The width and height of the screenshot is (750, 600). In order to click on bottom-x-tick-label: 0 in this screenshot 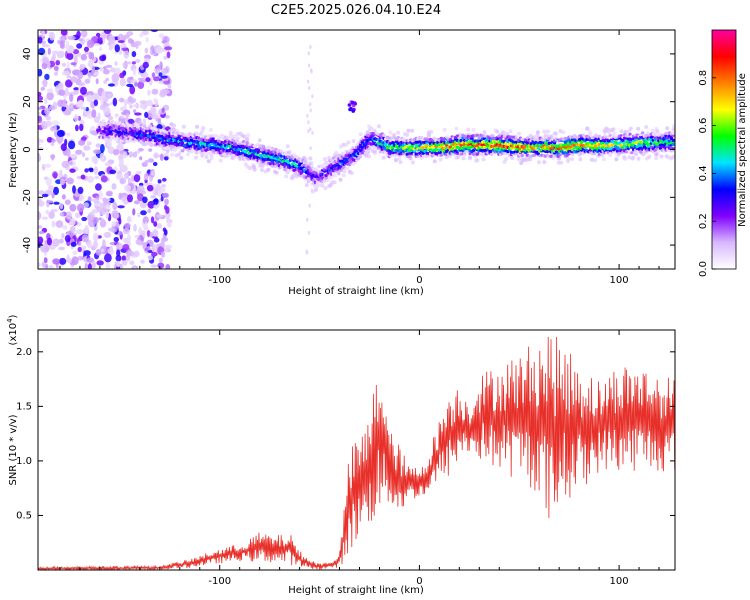, I will do `click(419, 581)`.